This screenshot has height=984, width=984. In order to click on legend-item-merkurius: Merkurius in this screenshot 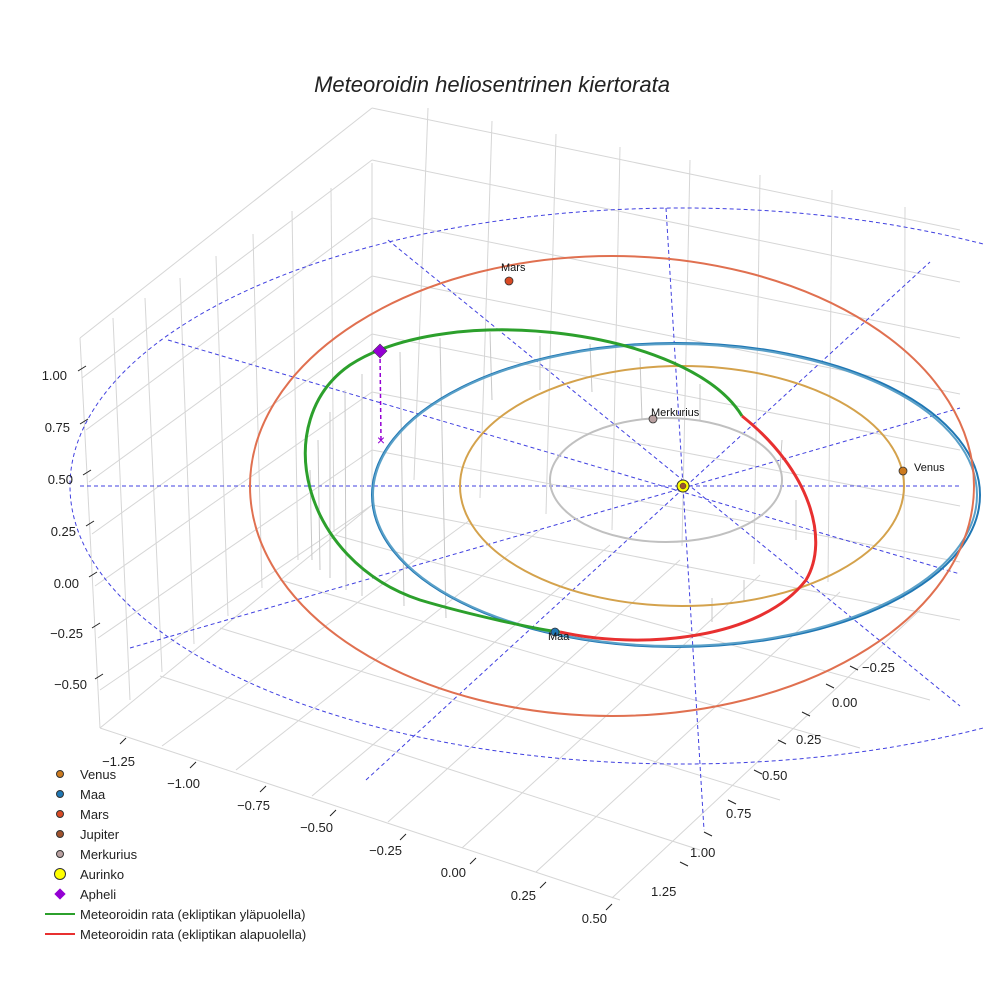, I will do `click(173, 854)`.